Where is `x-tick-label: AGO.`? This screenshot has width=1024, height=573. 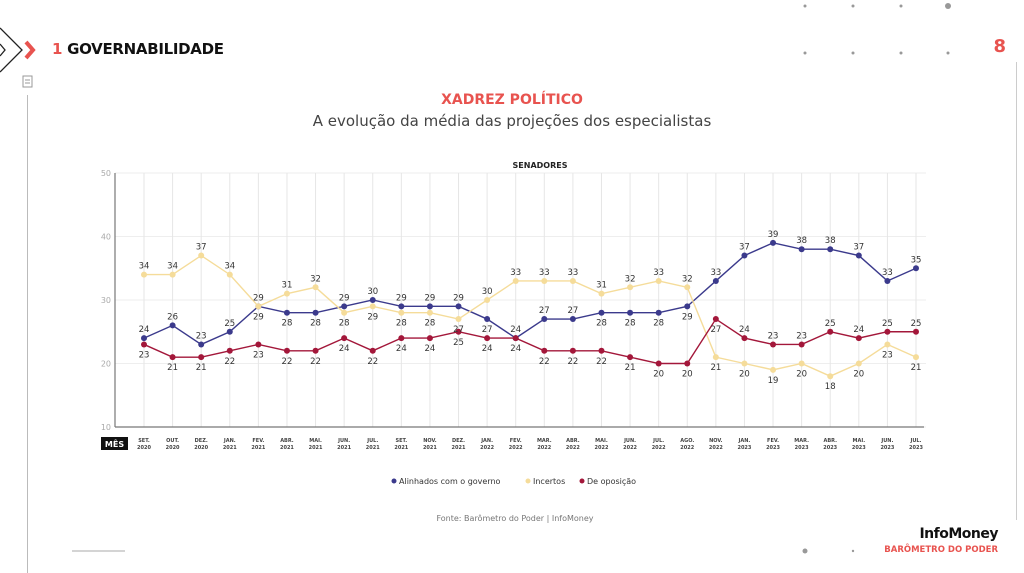
x-tick-label: AGO. is located at coordinates (687, 441).